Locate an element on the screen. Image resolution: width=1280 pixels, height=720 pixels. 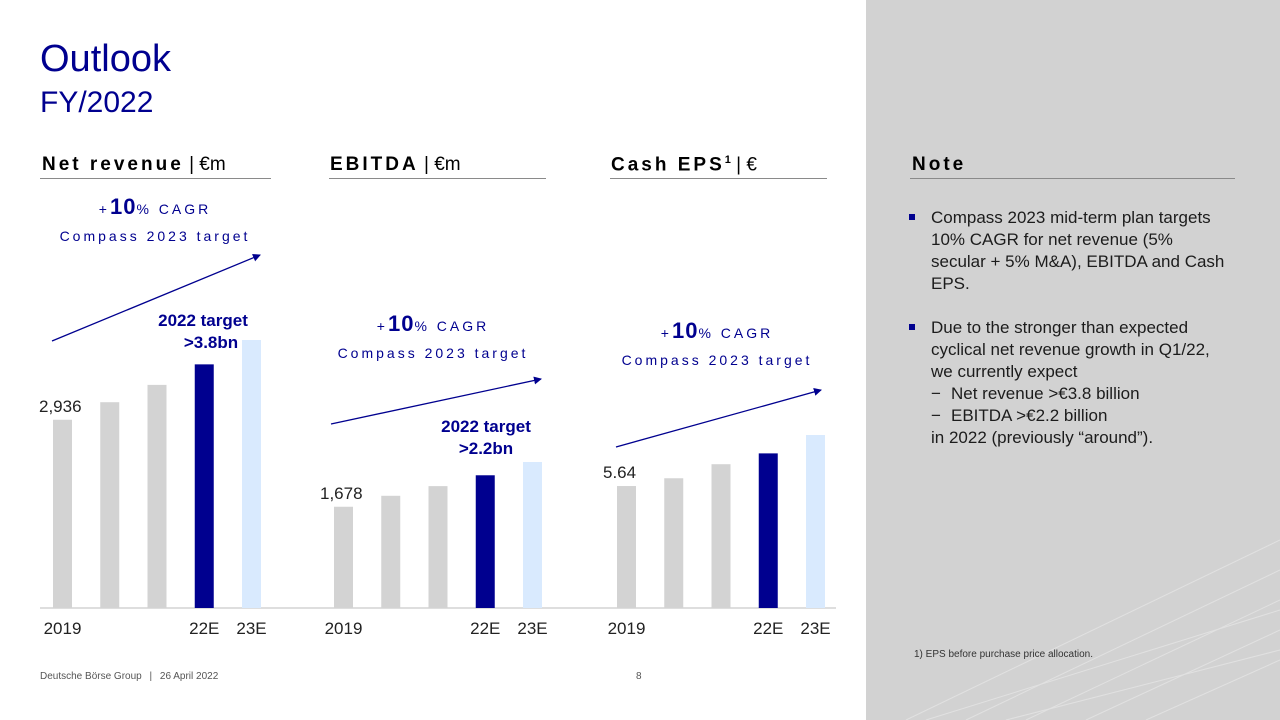
target-label-ebitda: 2022 target >2.2bn is located at coordinates (486, 438).